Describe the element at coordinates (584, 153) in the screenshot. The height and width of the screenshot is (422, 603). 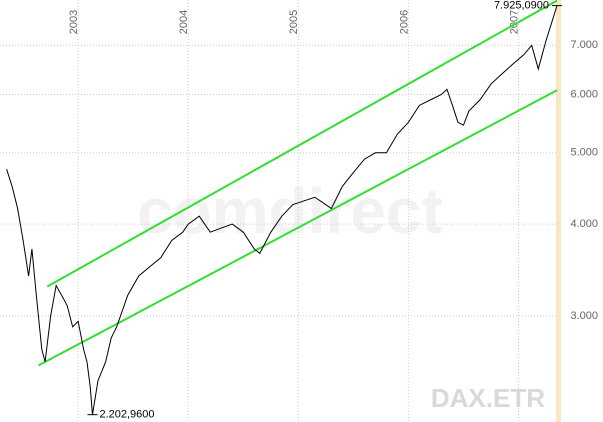
I see `y-tick-label: 5.000` at that location.